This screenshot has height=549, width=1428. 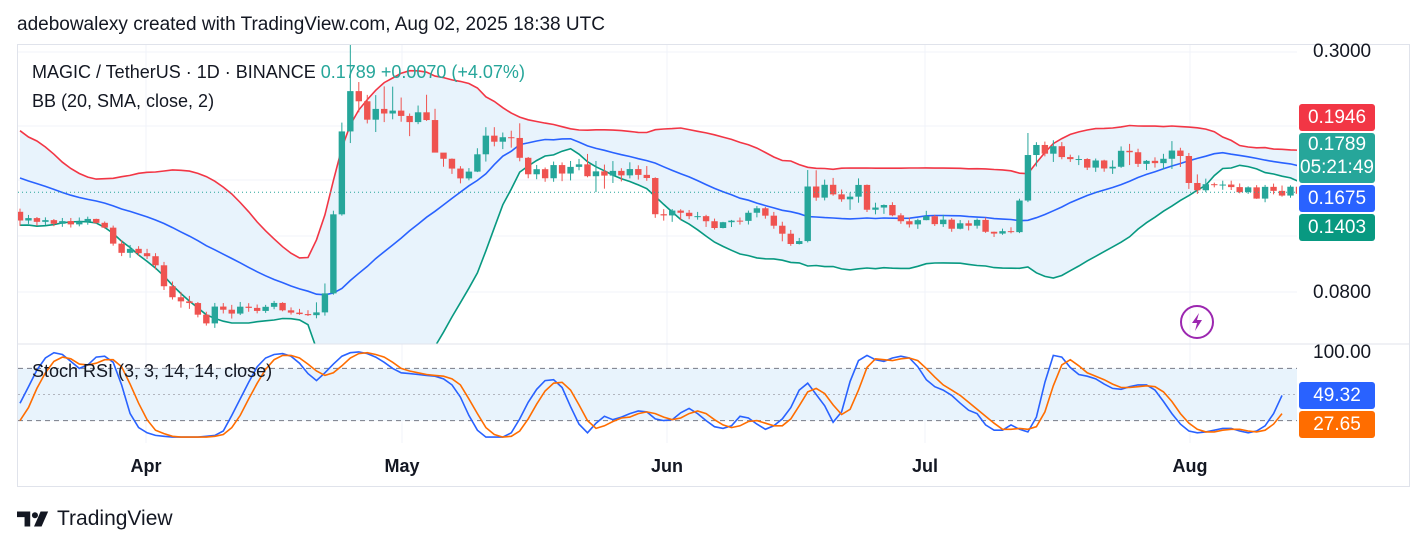 I want to click on stoch-k-line, so click(x=651, y=394).